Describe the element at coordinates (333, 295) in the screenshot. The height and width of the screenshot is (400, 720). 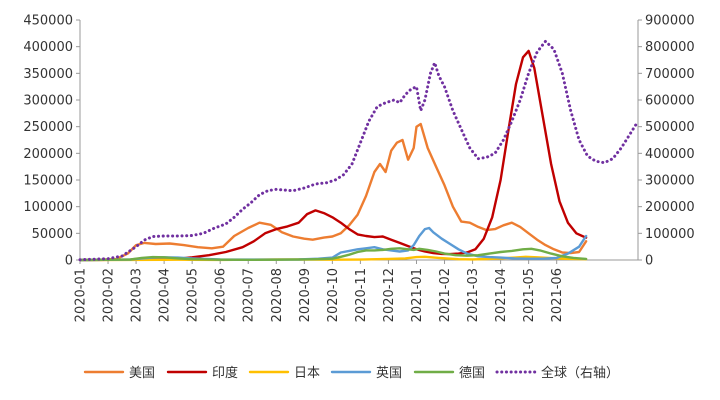
I see `x-tick-label: 2020-10` at that location.